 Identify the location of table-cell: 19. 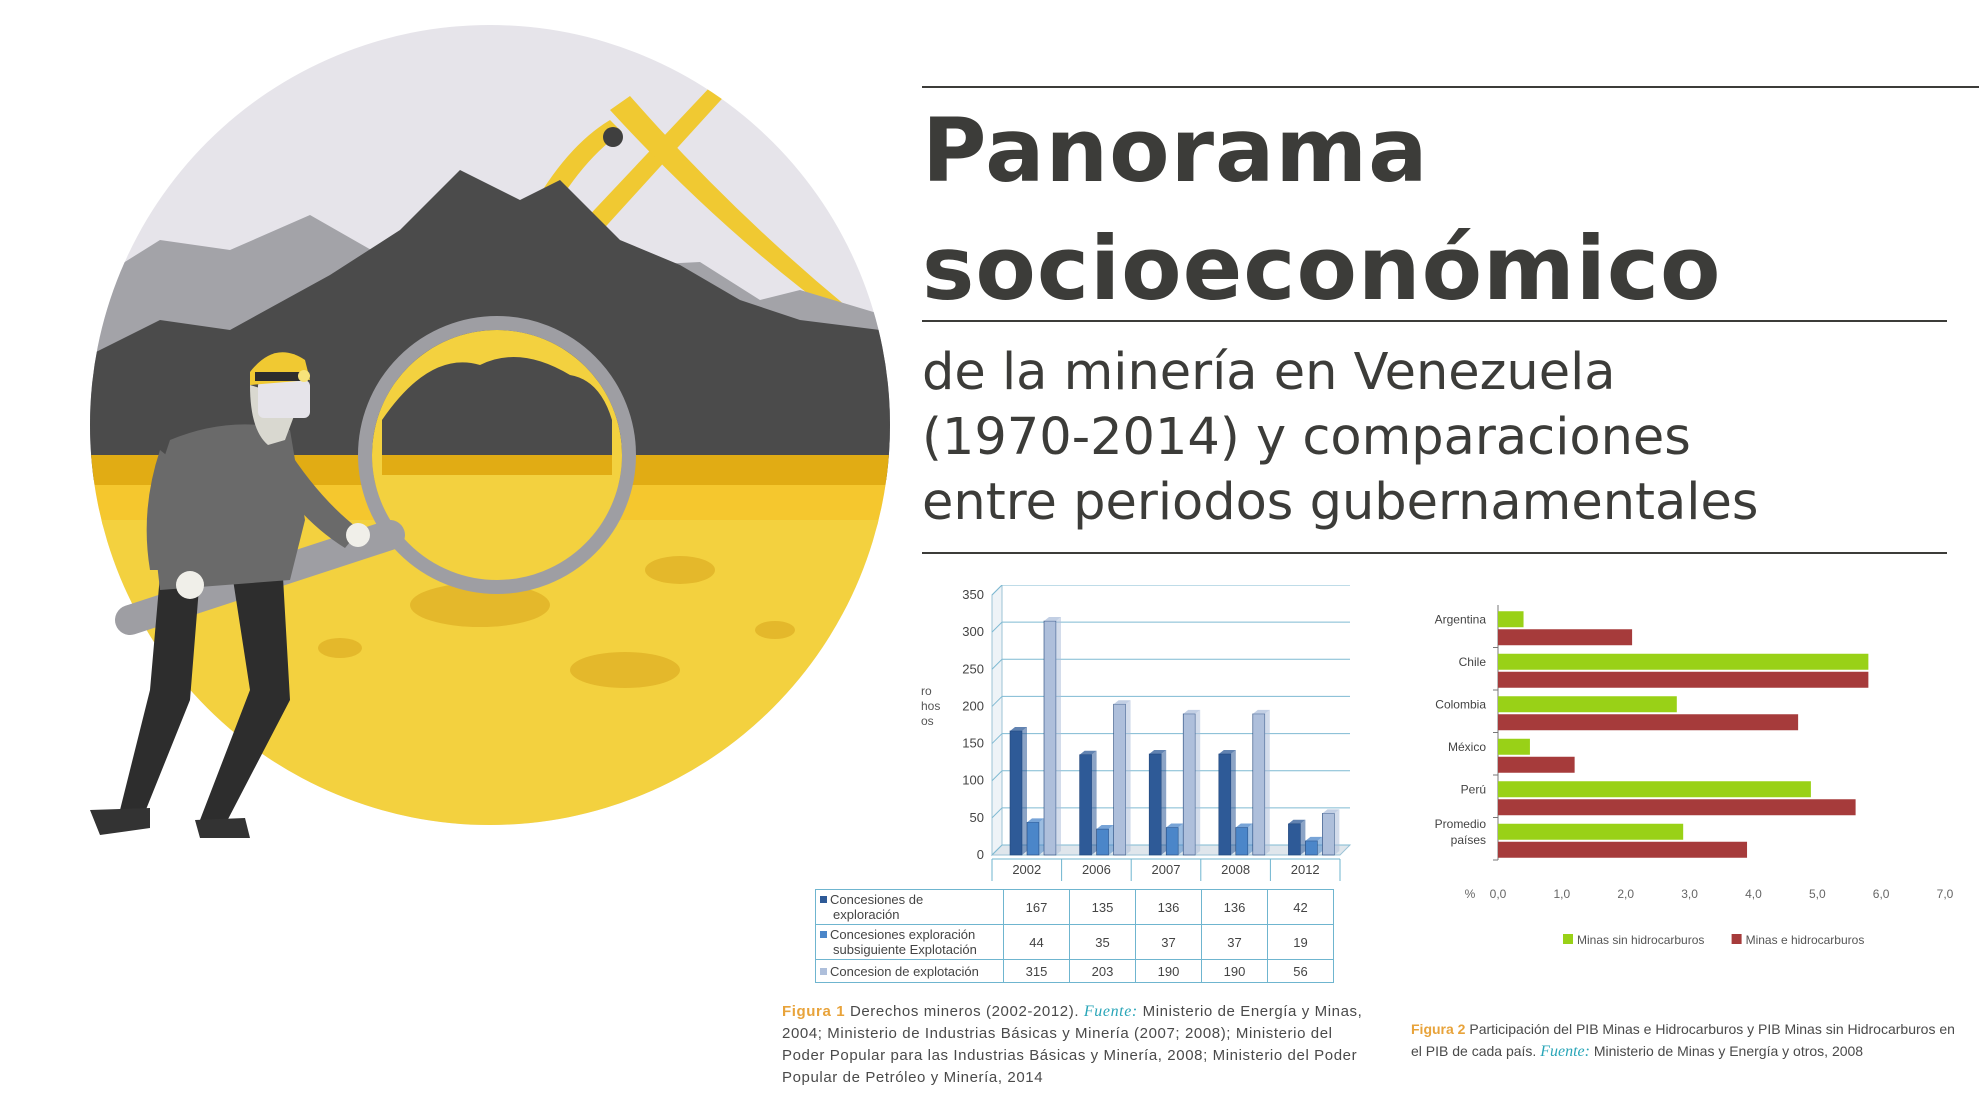
(1300, 942).